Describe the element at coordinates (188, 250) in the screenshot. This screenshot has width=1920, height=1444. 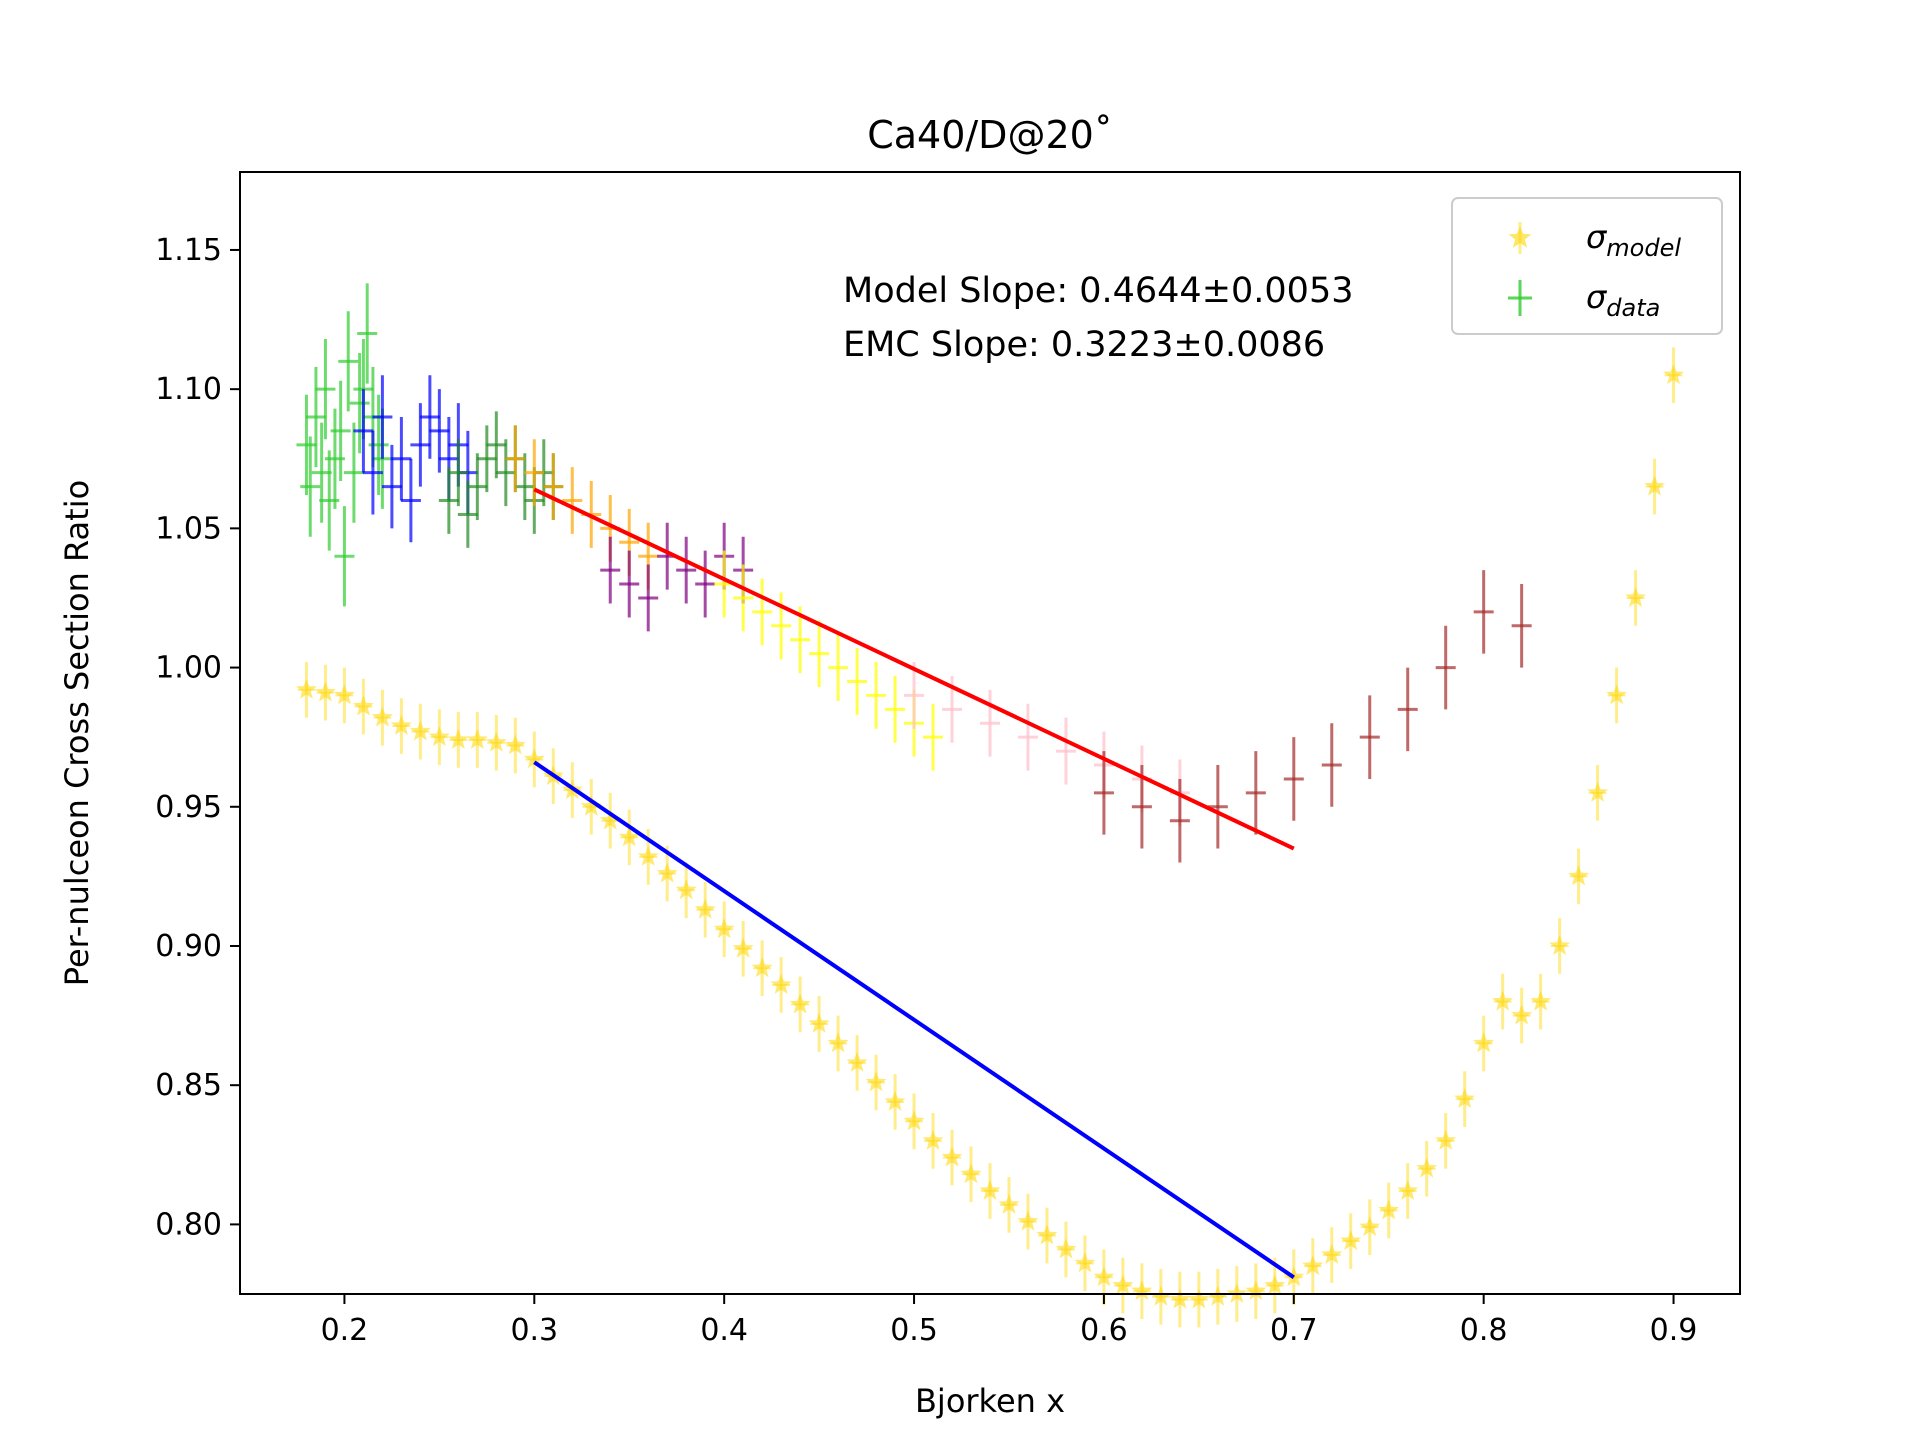
I see `y-tick-label: 1.15` at that location.